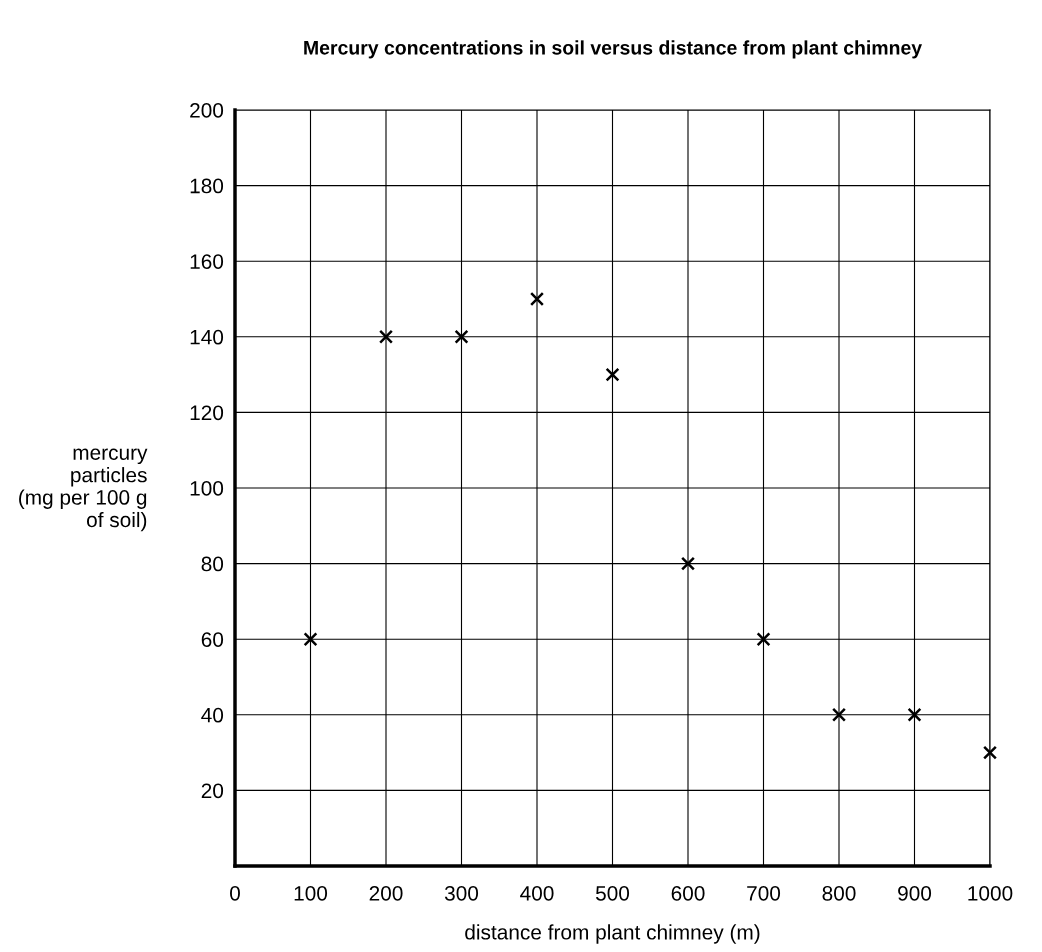 Image resolution: width=1042 pixels, height=952 pixels. What do you see at coordinates (537, 893) in the screenshot?
I see `x-tick-label: 400` at bounding box center [537, 893].